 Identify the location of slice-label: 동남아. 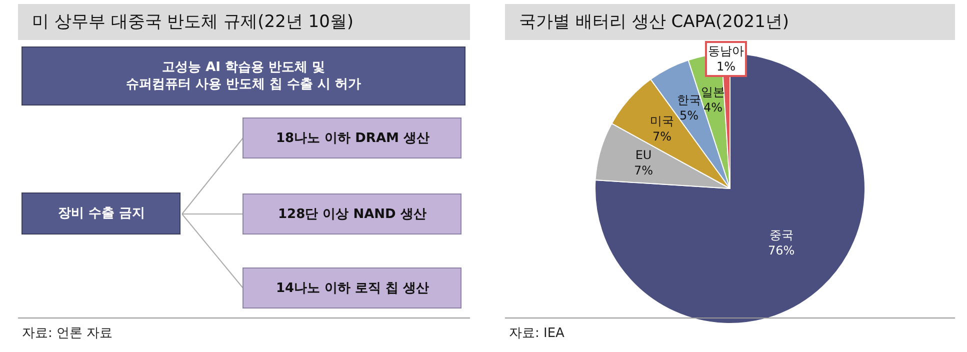
(726, 51).